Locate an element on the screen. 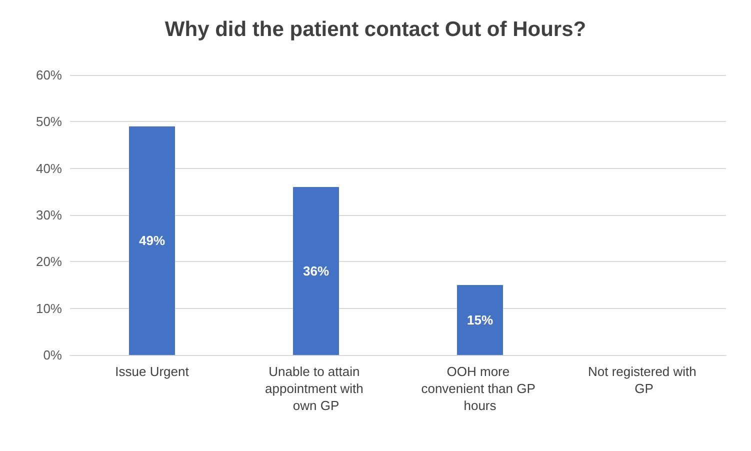 This screenshot has width=751, height=451. y-tick-label: 10% is located at coordinates (49, 308).